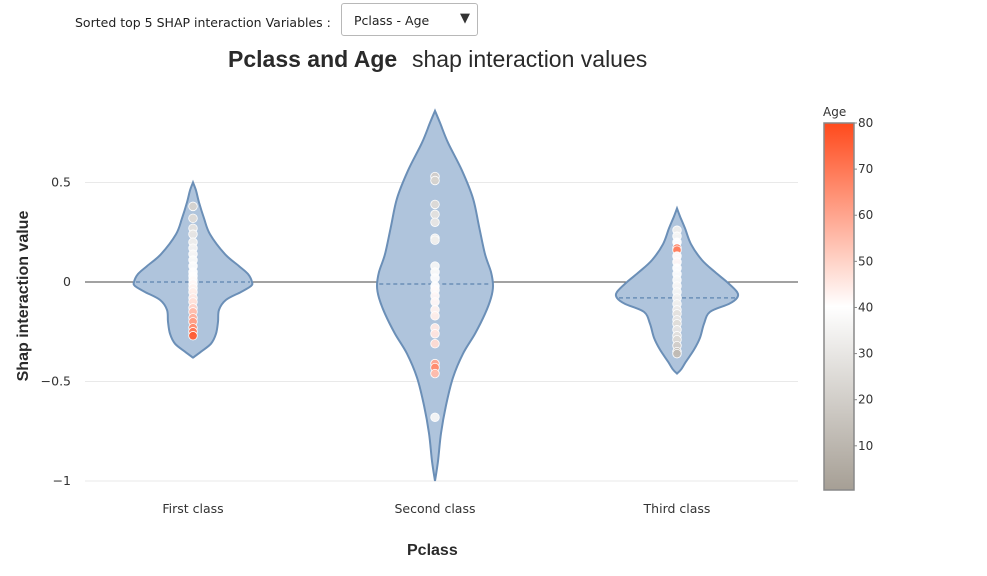  What do you see at coordinates (192, 508) in the screenshot?
I see `x-tick-label: First class` at bounding box center [192, 508].